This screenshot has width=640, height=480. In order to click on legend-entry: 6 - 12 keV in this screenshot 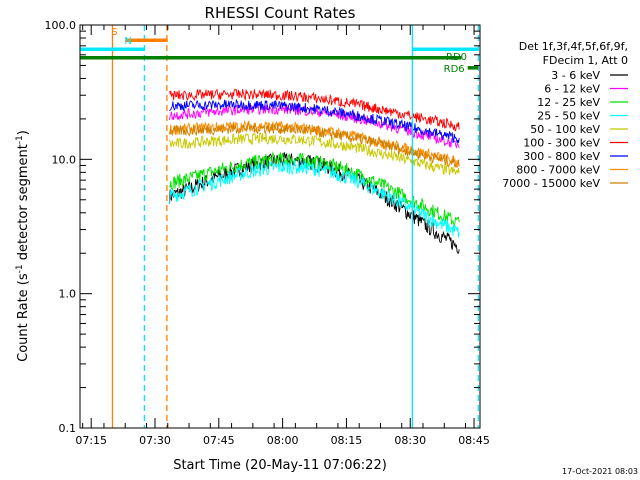, I will do `click(572, 89)`.